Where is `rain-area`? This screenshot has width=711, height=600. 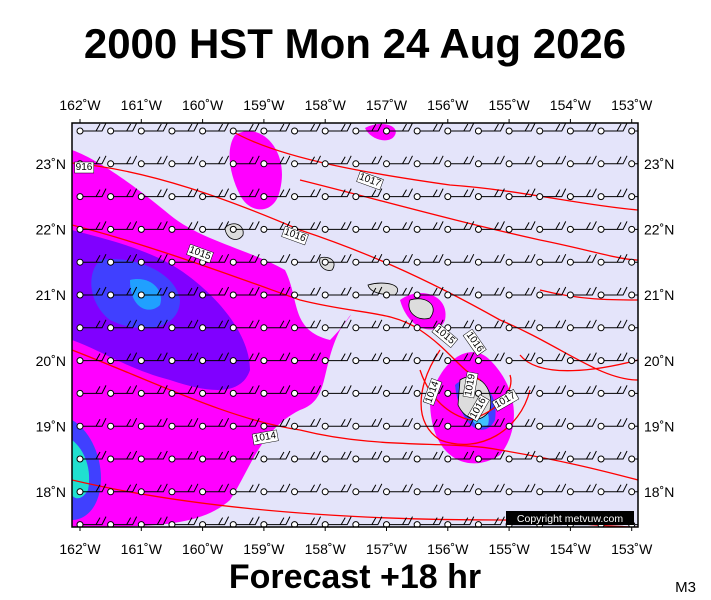
rain-area is located at coordinates (145, 294).